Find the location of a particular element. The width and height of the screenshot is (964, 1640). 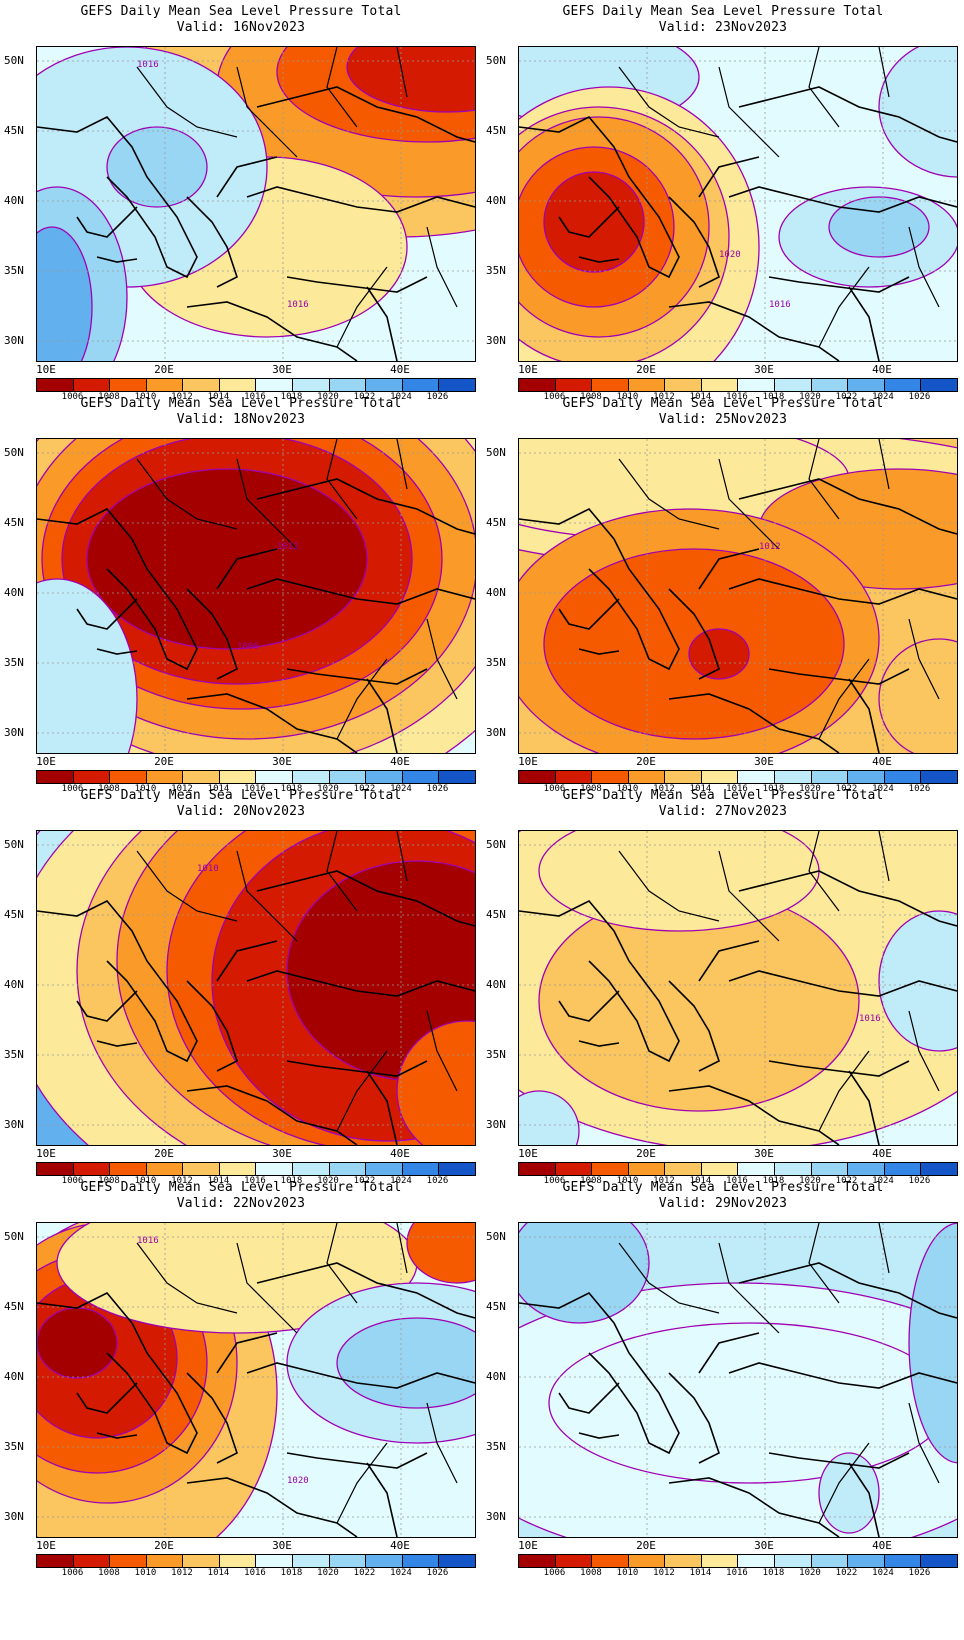

map-area: 1006 1012 is located at coordinates (256, 596).